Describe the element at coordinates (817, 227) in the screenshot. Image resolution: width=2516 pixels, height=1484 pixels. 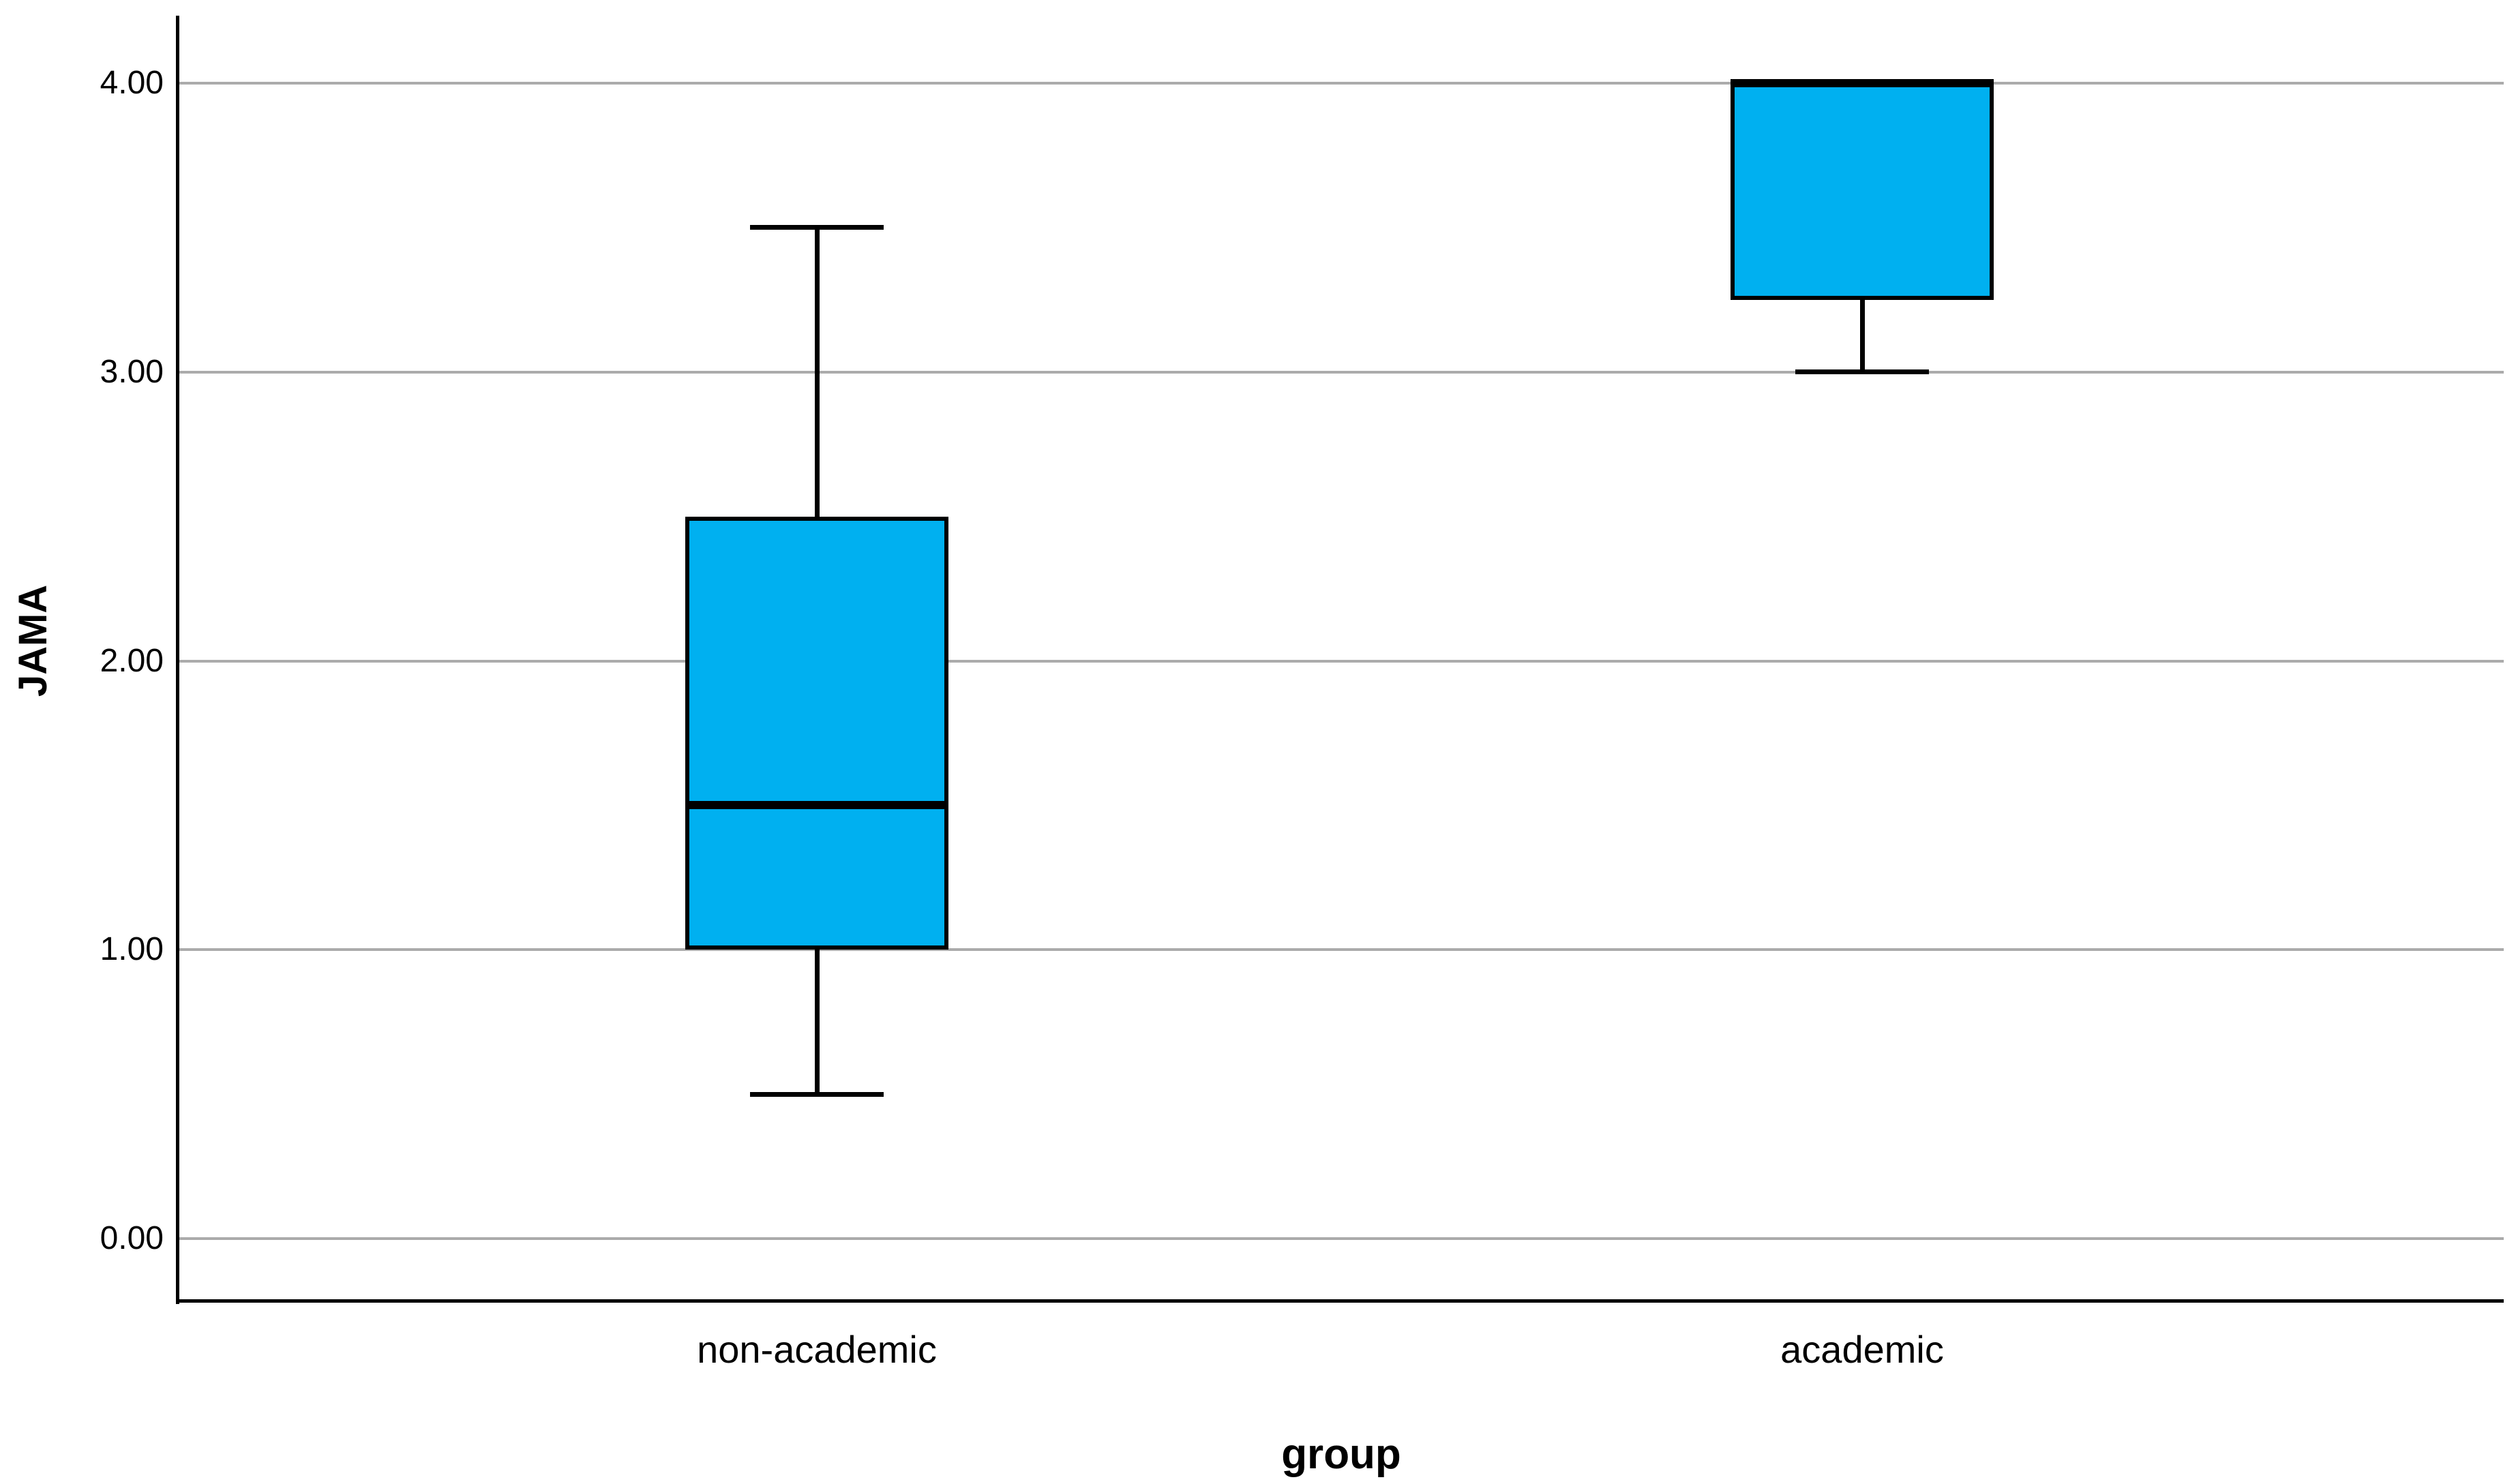
I see `upper-whisker-cap` at that location.